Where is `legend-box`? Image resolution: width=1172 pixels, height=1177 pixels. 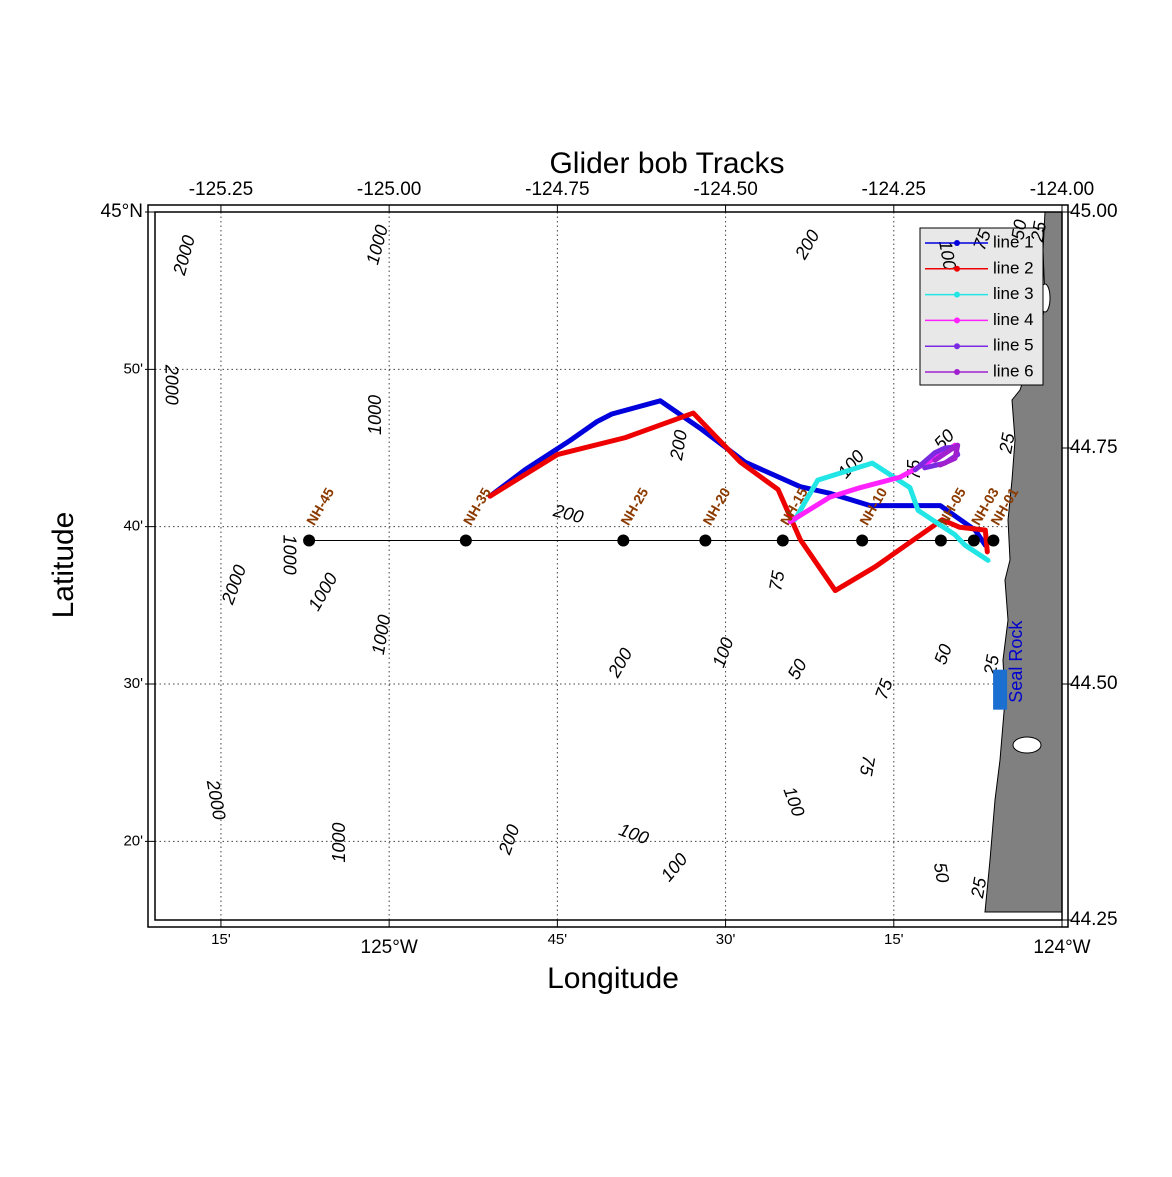
legend-box is located at coordinates (981, 306).